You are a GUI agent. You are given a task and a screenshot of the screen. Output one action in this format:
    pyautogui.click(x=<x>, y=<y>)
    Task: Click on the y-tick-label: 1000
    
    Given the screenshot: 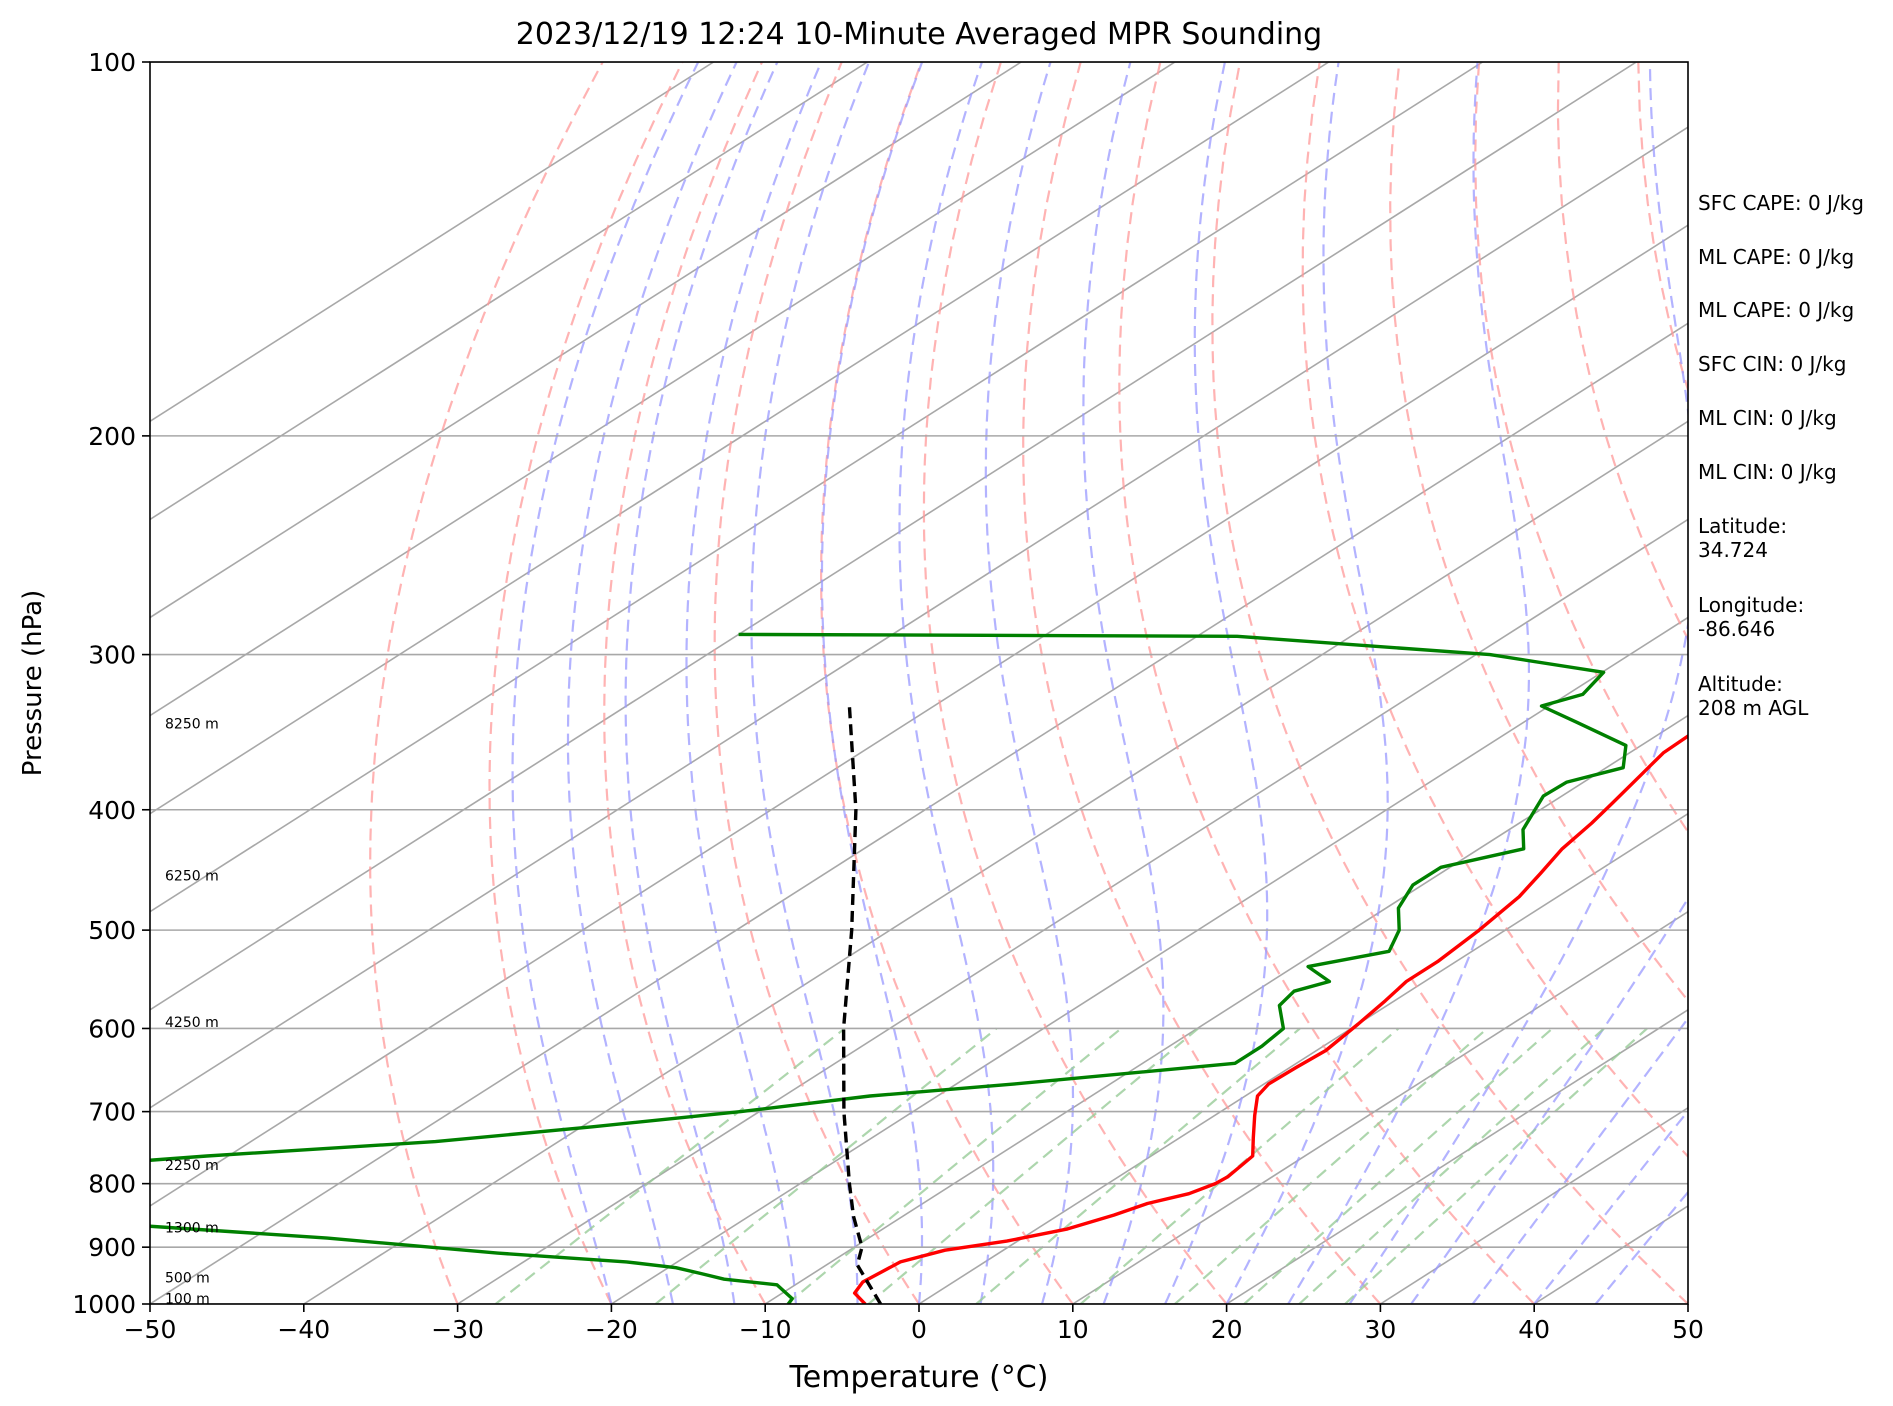 What is the action you would take?
    pyautogui.click(x=104, y=1304)
    